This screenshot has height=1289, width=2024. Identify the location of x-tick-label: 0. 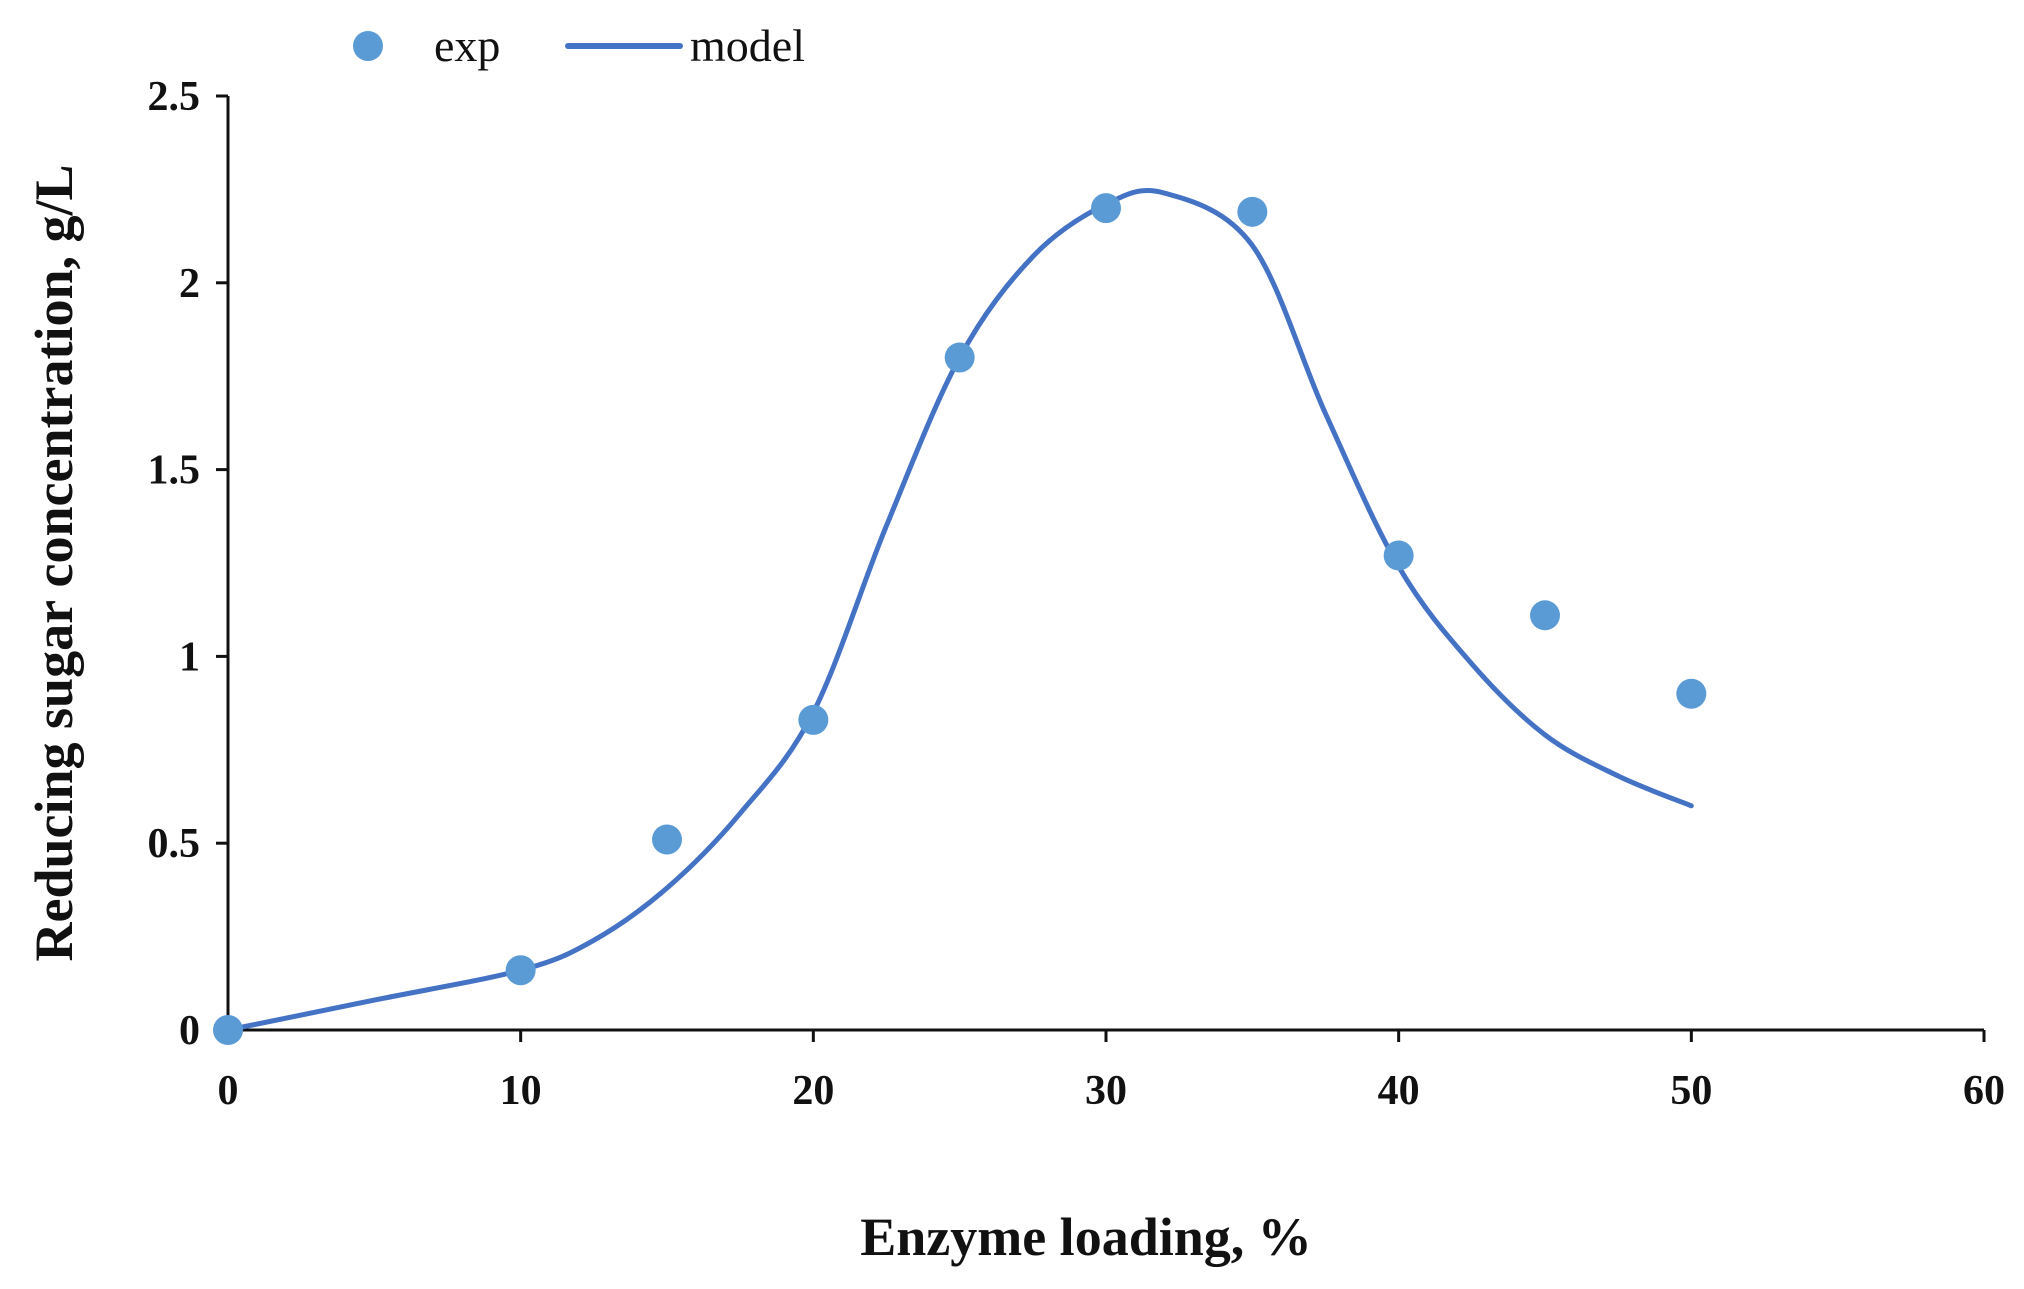
(228, 1091).